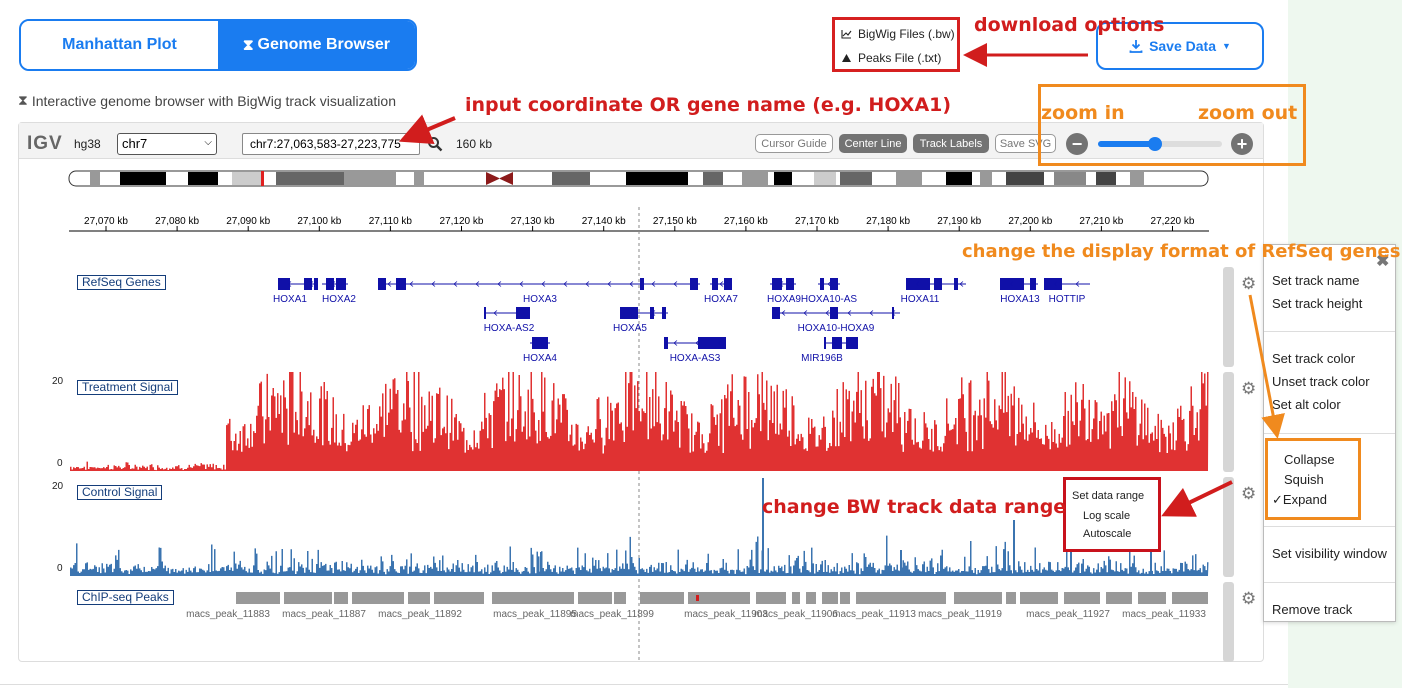  What do you see at coordinates (1127, 144) in the screenshot?
I see `zoom-slider-fill` at bounding box center [1127, 144].